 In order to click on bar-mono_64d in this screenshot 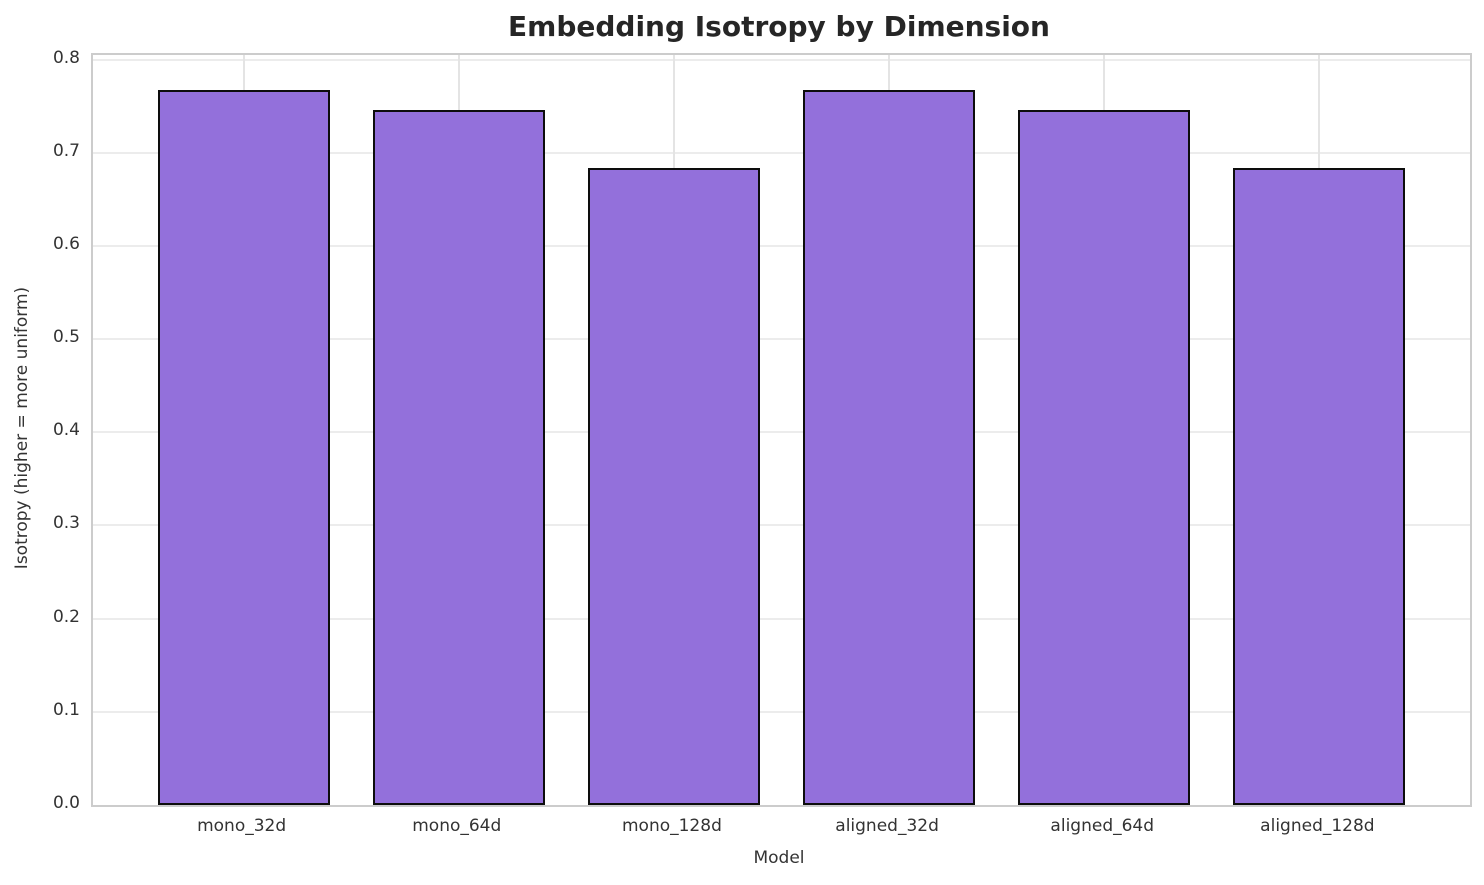, I will do `click(458, 457)`.